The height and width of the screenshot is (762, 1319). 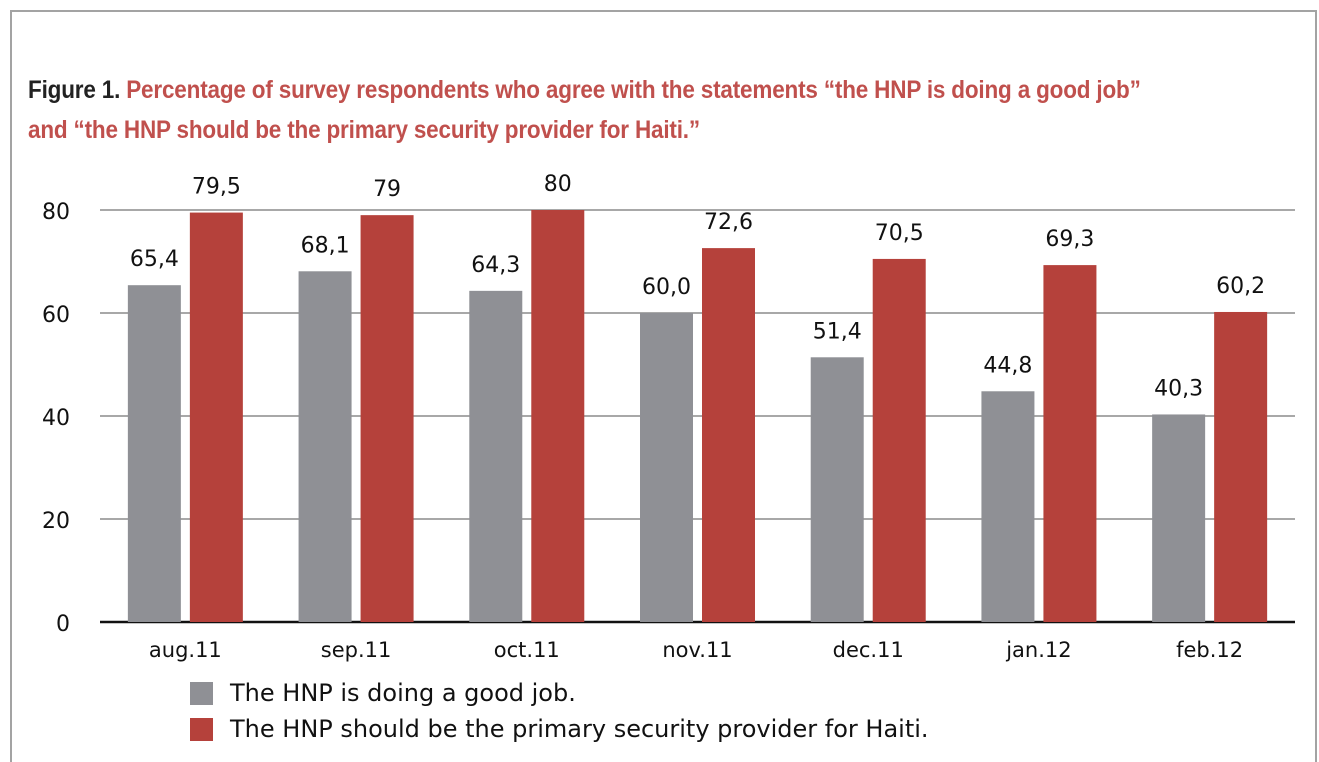 I want to click on y-axis-ticks: 0 20 40 60 80, so click(x=56, y=418).